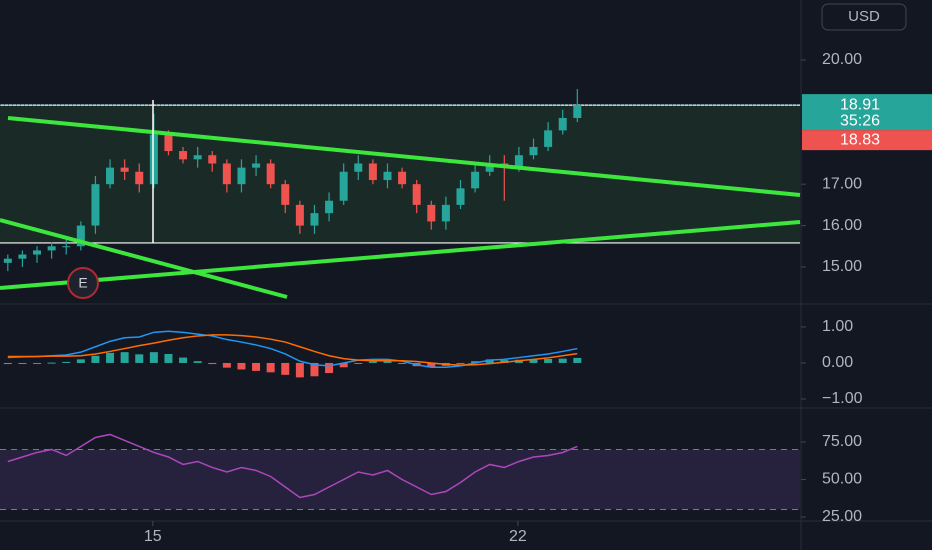  What do you see at coordinates (842, 59) in the screenshot?
I see `y-tick-label: 20.00` at bounding box center [842, 59].